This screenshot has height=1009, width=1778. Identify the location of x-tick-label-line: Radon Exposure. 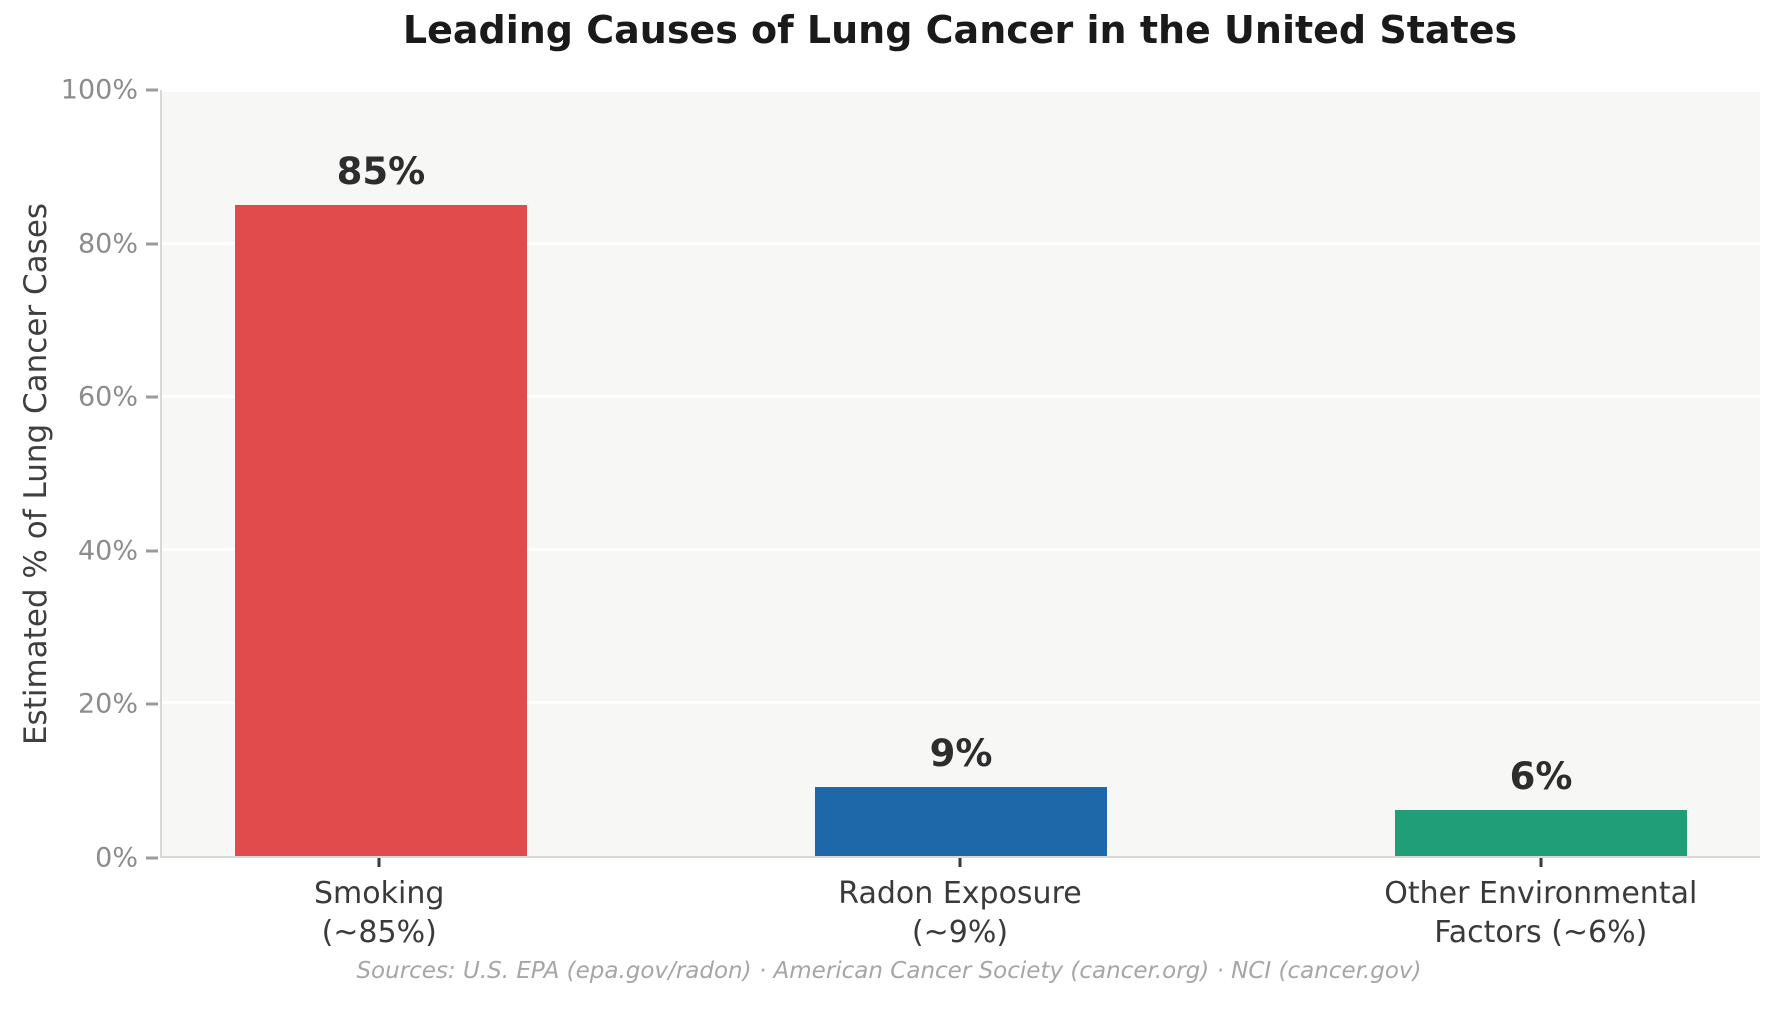
(960, 893).